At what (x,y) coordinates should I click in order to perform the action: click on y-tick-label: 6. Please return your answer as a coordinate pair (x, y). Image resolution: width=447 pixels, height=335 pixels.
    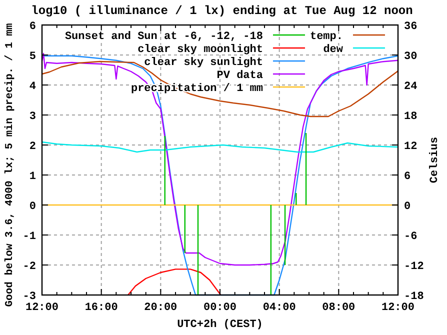
    Looking at the image, I should click on (32, 27).